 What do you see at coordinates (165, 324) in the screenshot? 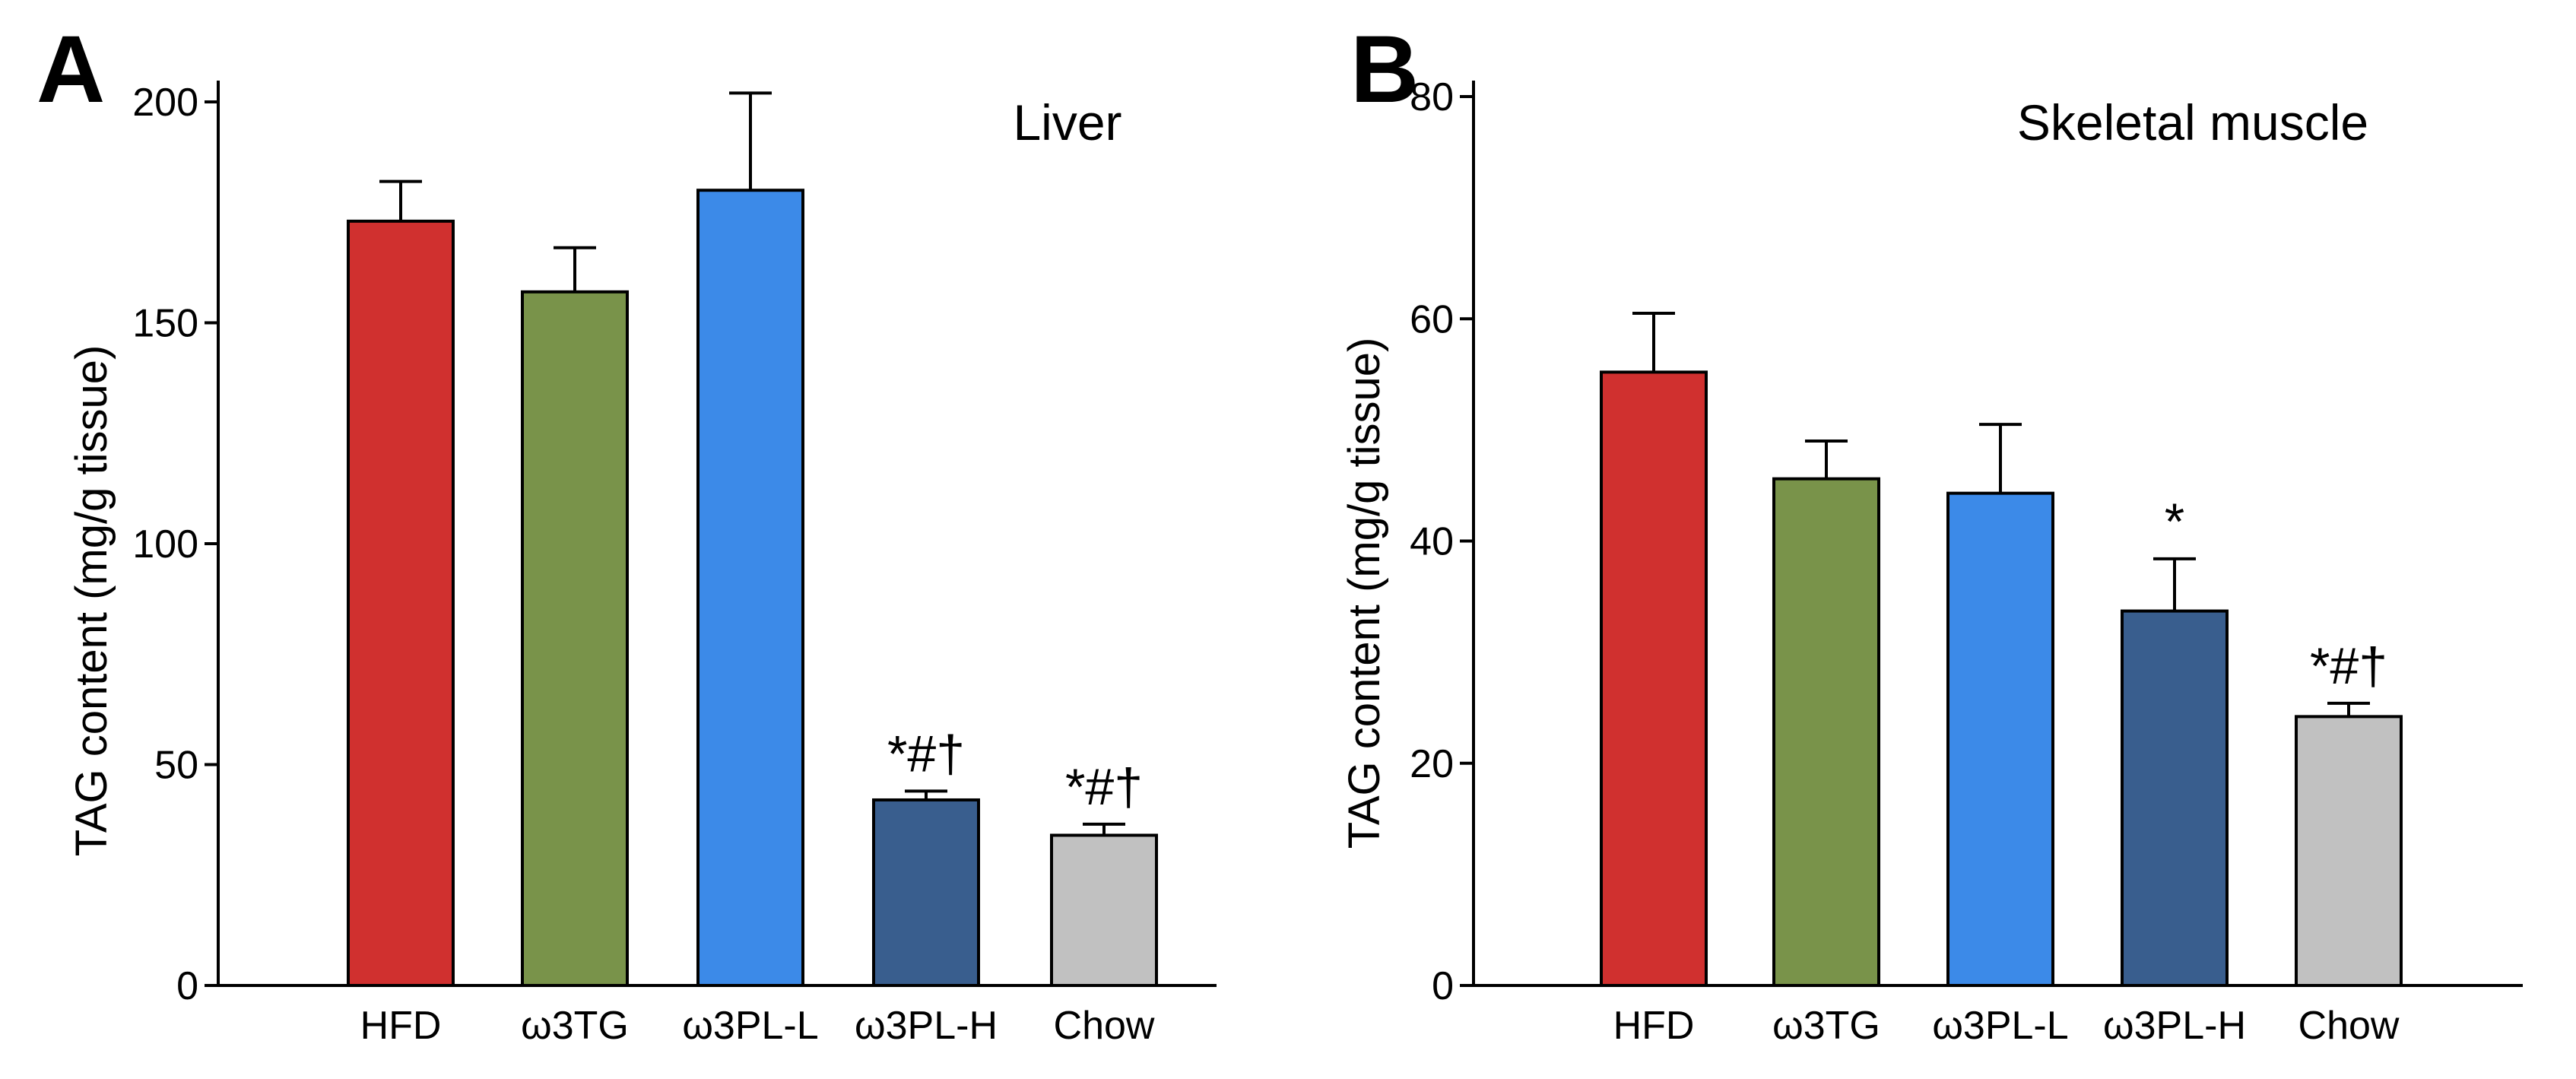
I see `y-tick-label: 150` at bounding box center [165, 324].